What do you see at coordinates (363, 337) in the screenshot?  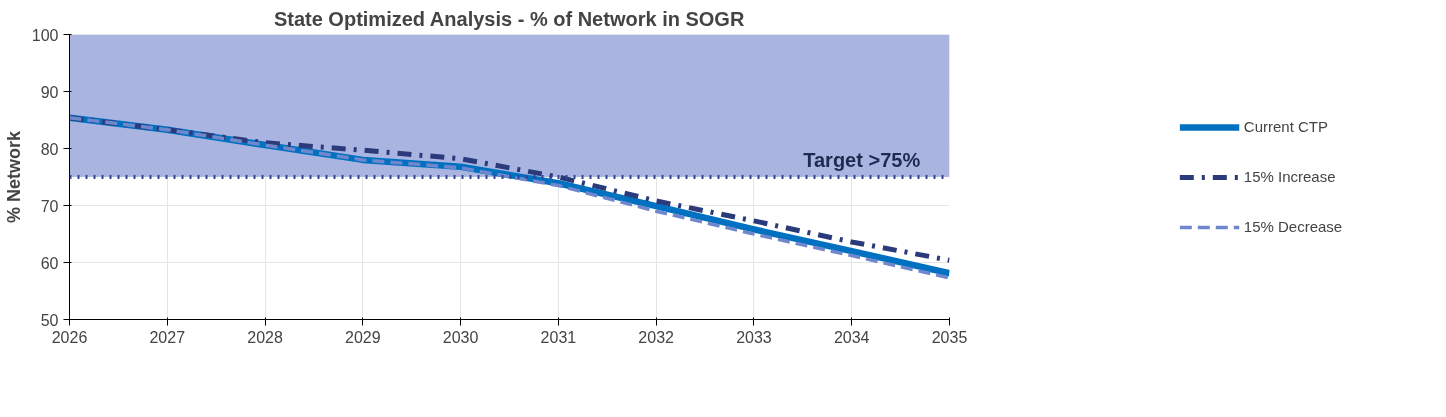 I see `x-tick-label: 2029` at bounding box center [363, 337].